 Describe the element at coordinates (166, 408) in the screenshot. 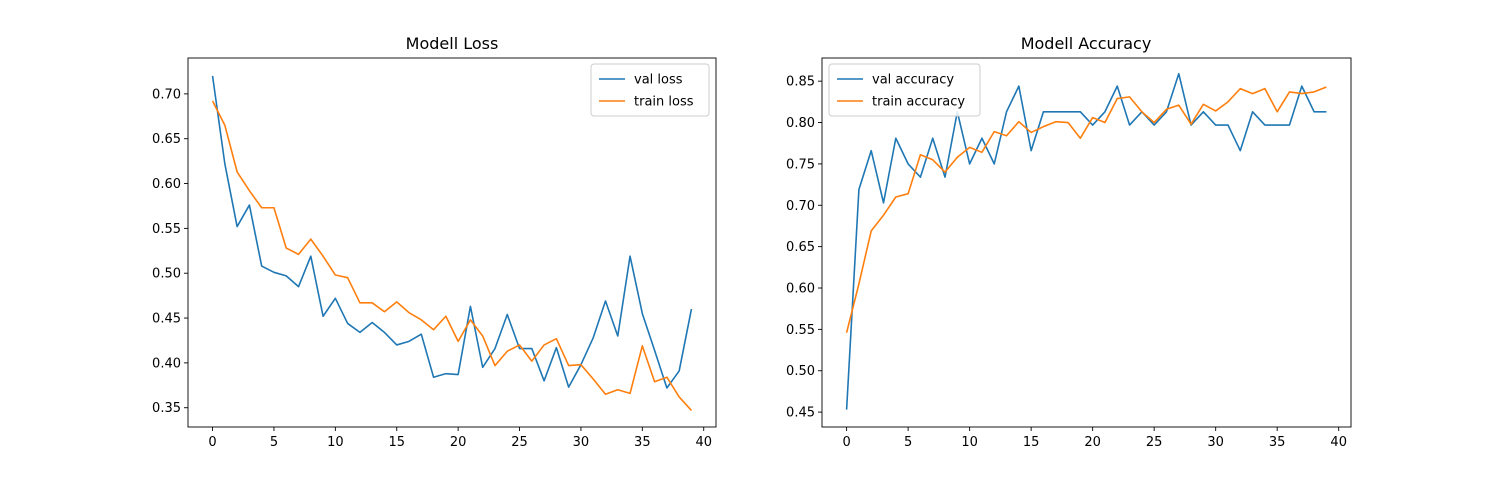

I see `y-tick-label: 0.35` at that location.